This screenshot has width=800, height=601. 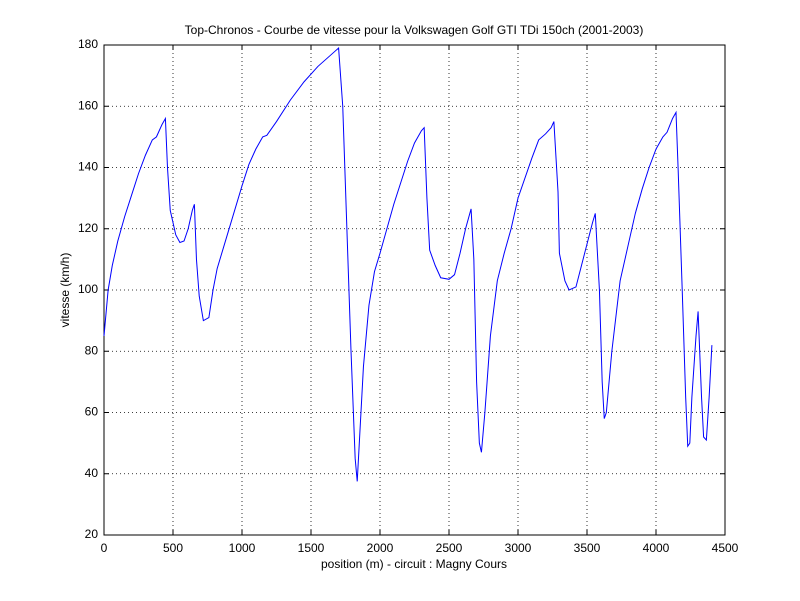 What do you see at coordinates (656, 548) in the screenshot?
I see `x-tick-label: 4000` at bounding box center [656, 548].